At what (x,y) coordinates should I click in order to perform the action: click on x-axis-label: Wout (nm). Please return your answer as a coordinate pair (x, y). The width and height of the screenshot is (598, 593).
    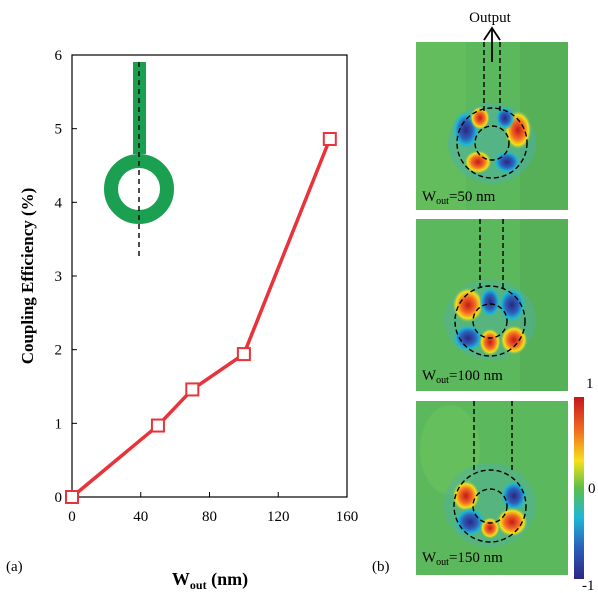
    Looking at the image, I should click on (210, 580).